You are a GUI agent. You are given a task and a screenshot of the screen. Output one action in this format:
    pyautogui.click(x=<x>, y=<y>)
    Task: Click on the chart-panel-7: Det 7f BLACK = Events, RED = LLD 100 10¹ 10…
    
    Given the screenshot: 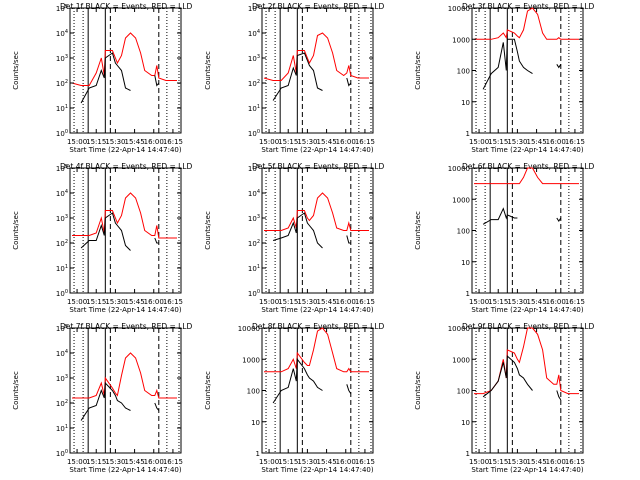 What is the action you would take?
    pyautogui.click(x=102, y=398)
    